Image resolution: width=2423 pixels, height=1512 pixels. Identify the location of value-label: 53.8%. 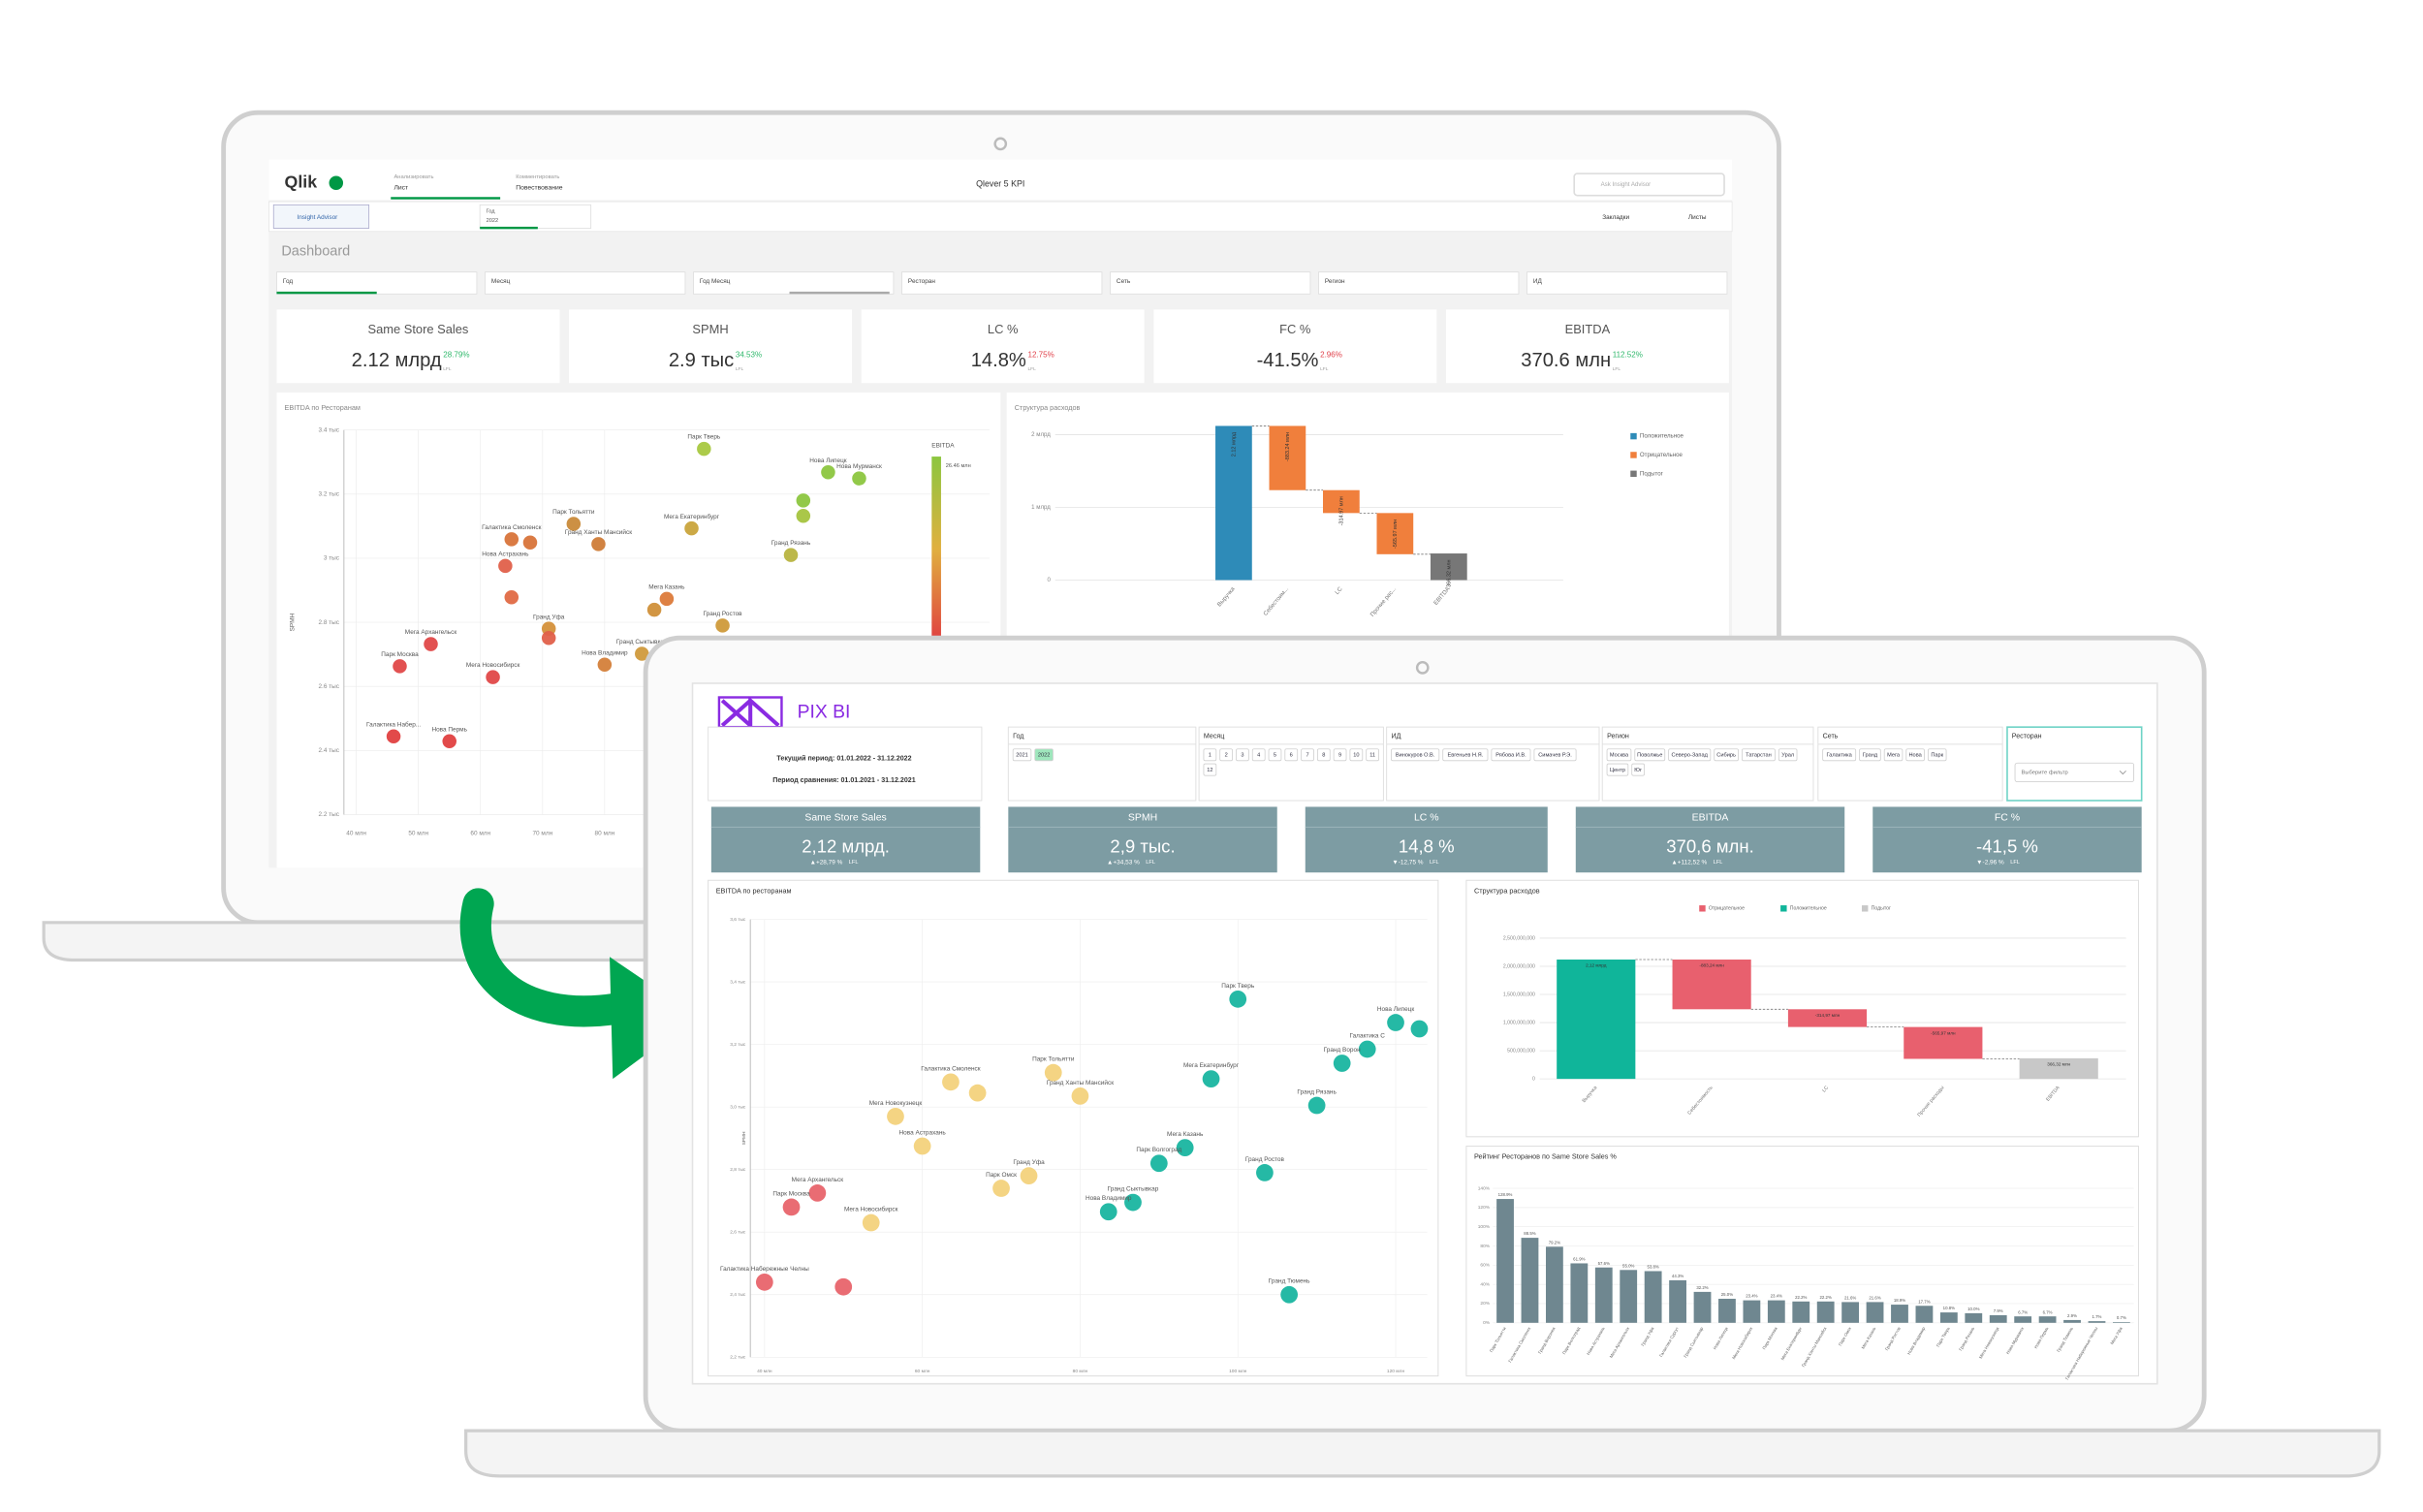
(1652, 1268).